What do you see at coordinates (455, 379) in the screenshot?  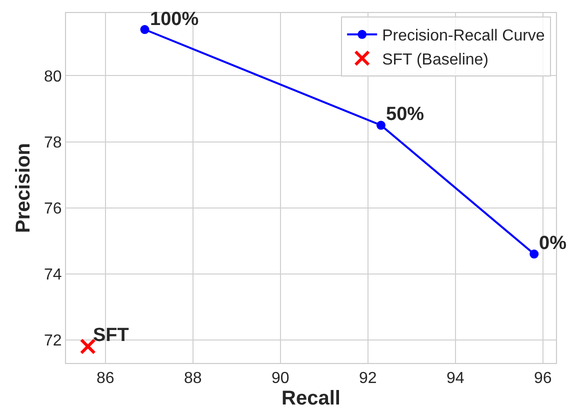 I see `x-tick-label: 94` at bounding box center [455, 379].